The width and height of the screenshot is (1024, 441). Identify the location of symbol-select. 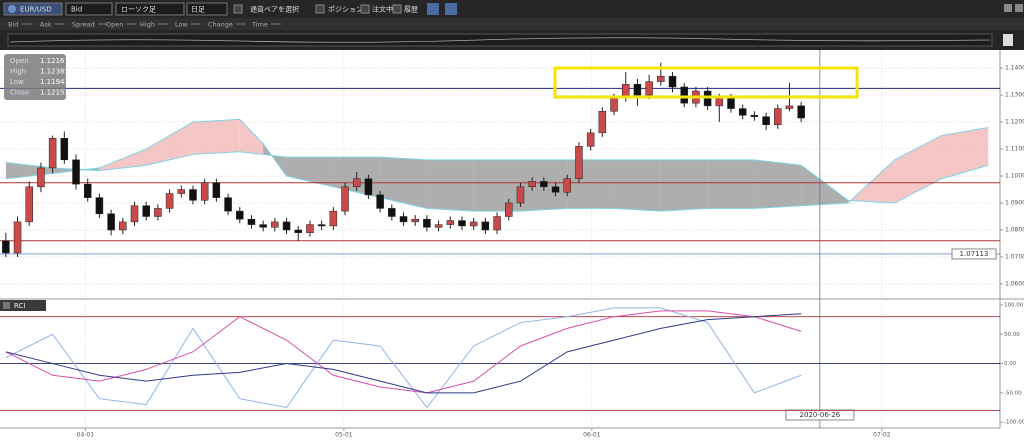
(33, 9).